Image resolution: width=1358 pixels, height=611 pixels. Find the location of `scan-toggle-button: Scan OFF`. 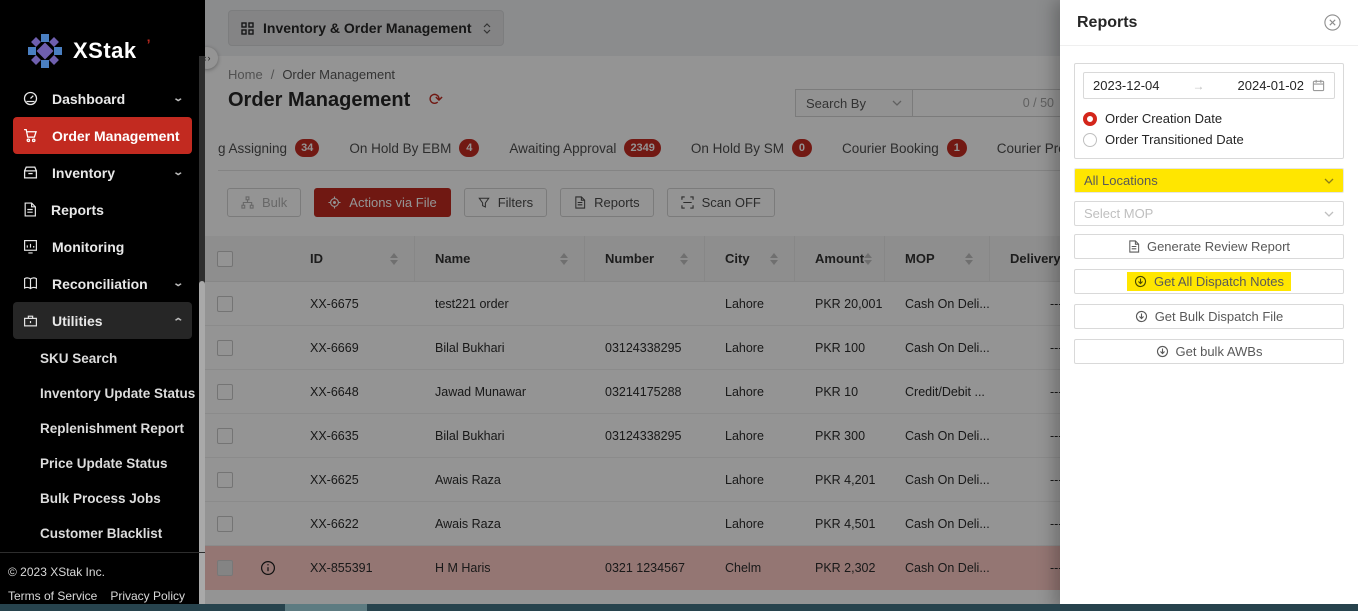

scan-toggle-button: Scan OFF is located at coordinates (720, 202).